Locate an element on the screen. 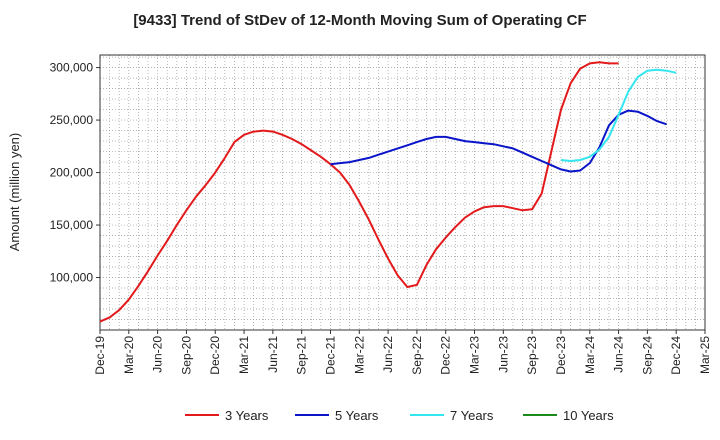 The height and width of the screenshot is (440, 720). x-tick-label: Dec-24 is located at coordinates (676, 355).